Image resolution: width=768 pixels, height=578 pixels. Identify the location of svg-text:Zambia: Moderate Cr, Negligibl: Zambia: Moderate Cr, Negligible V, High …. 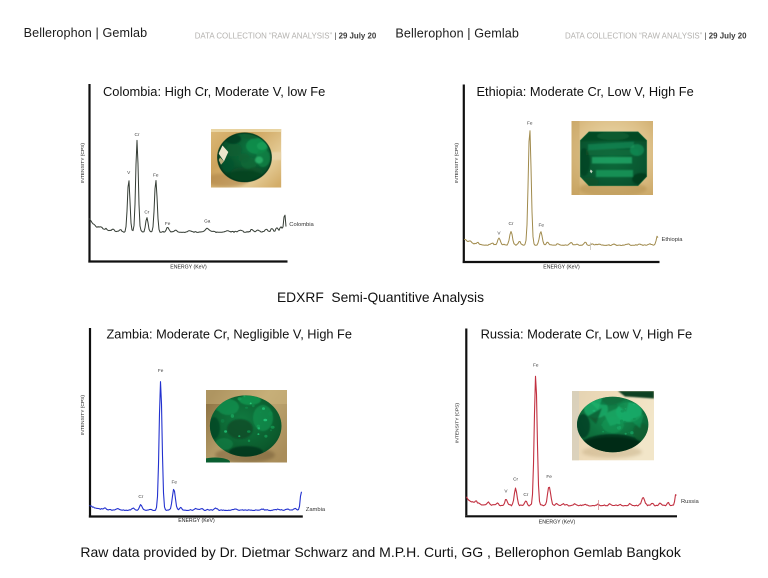
(229, 334).